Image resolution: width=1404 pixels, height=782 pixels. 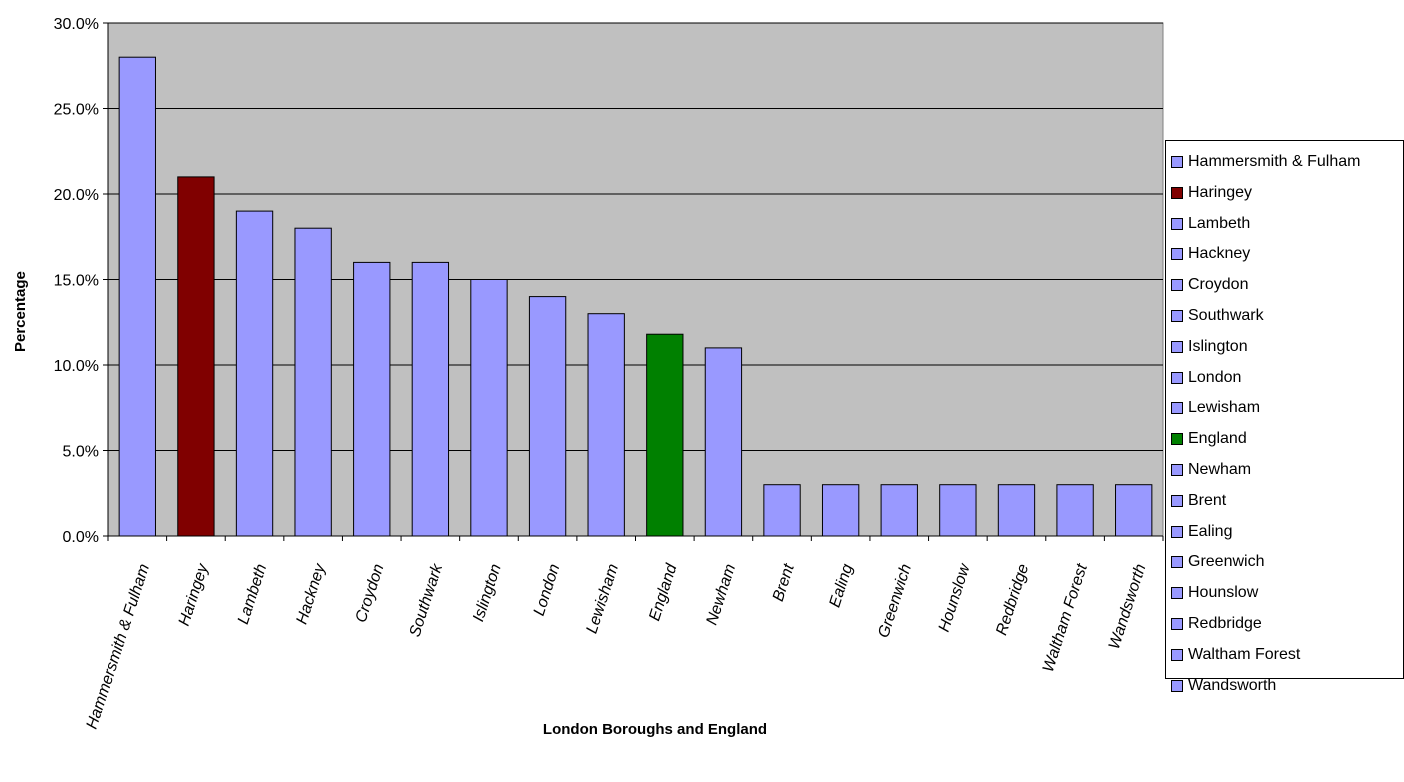 I want to click on x-tick-label: Hounslow, so click(x=955, y=597).